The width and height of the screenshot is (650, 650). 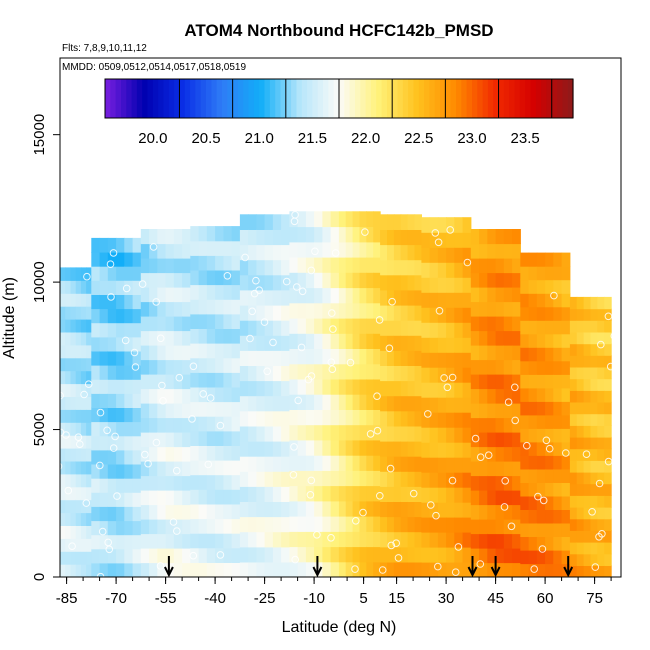 I want to click on profile-marker-arrow, so click(x=317, y=567).